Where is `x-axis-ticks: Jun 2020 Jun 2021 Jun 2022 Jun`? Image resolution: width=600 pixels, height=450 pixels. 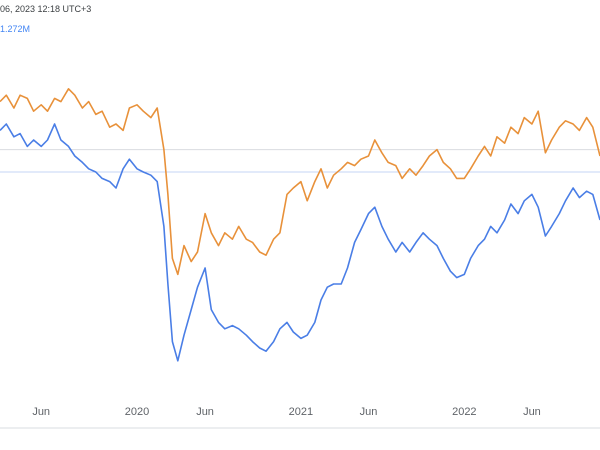
x-axis-ticks: Jun 2020 Jun 2021 Jun 2022 Jun is located at coordinates (286, 412).